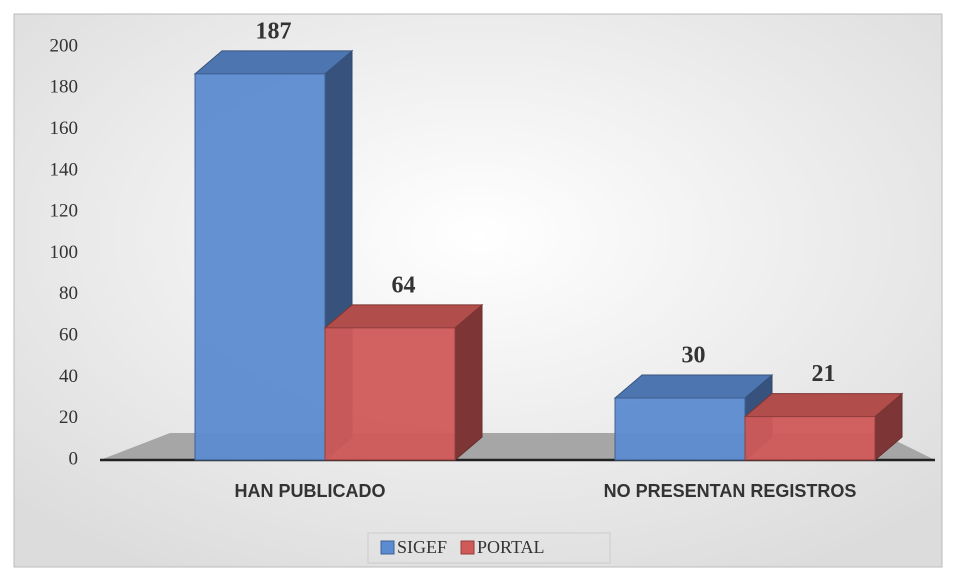 This screenshot has width=956, height=586. Describe the element at coordinates (404, 285) in the screenshot. I see `value-label: 64` at that location.